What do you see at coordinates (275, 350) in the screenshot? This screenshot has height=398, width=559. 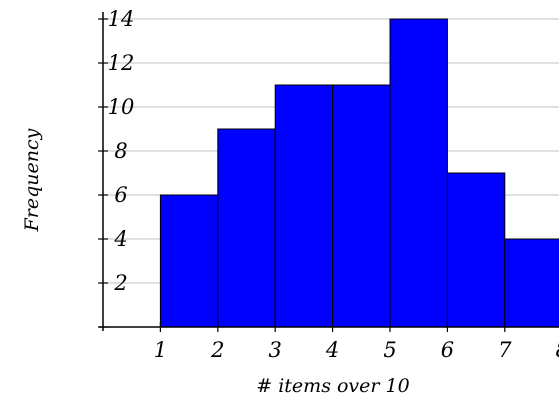 I see `x-tick-label-3: 3` at bounding box center [275, 350].